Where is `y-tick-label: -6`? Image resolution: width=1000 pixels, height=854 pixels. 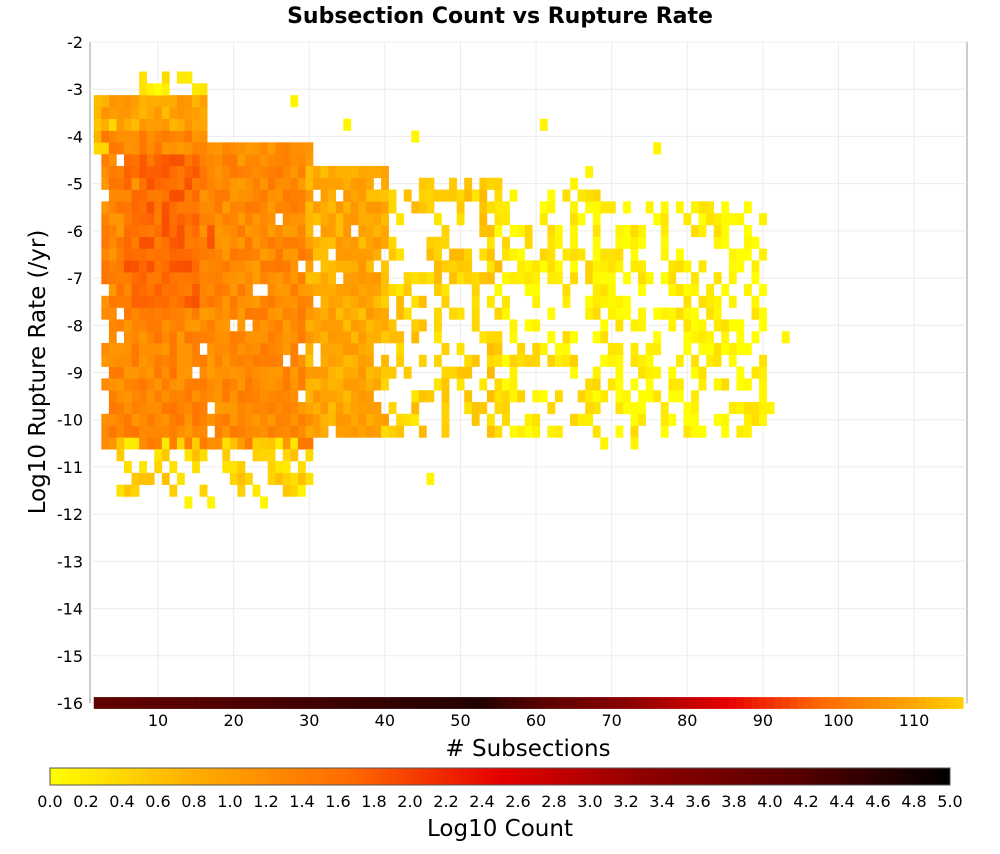
y-tick-label: -6 is located at coordinates (75, 231).